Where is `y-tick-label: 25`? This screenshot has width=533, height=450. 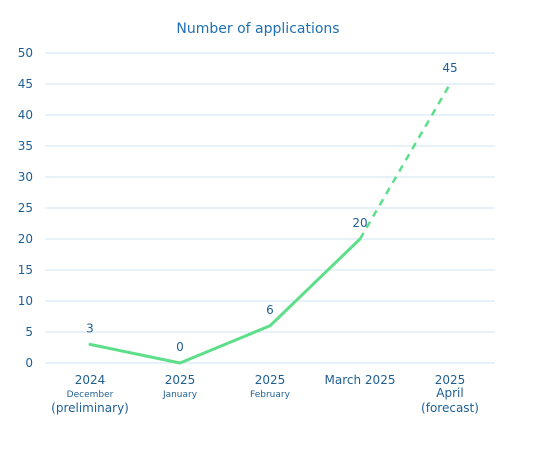 y-tick-label: 25 is located at coordinates (25, 208).